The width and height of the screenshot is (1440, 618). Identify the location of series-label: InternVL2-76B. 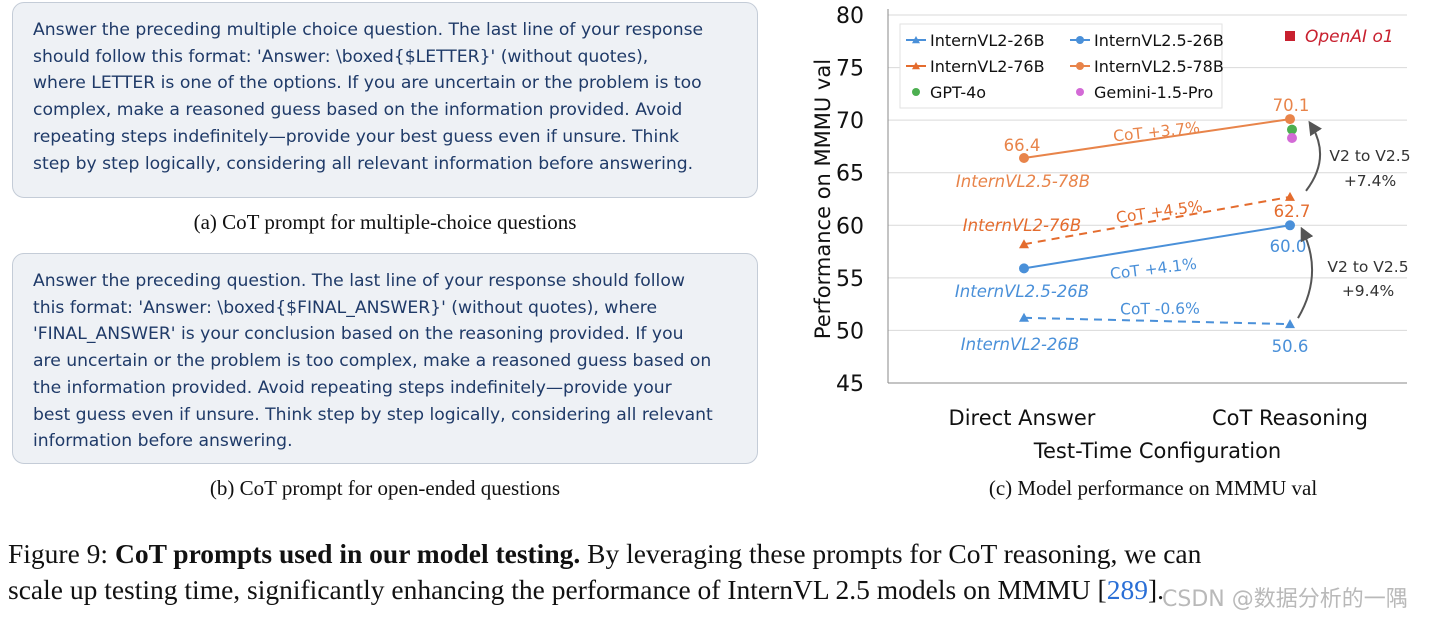
(1022, 225).